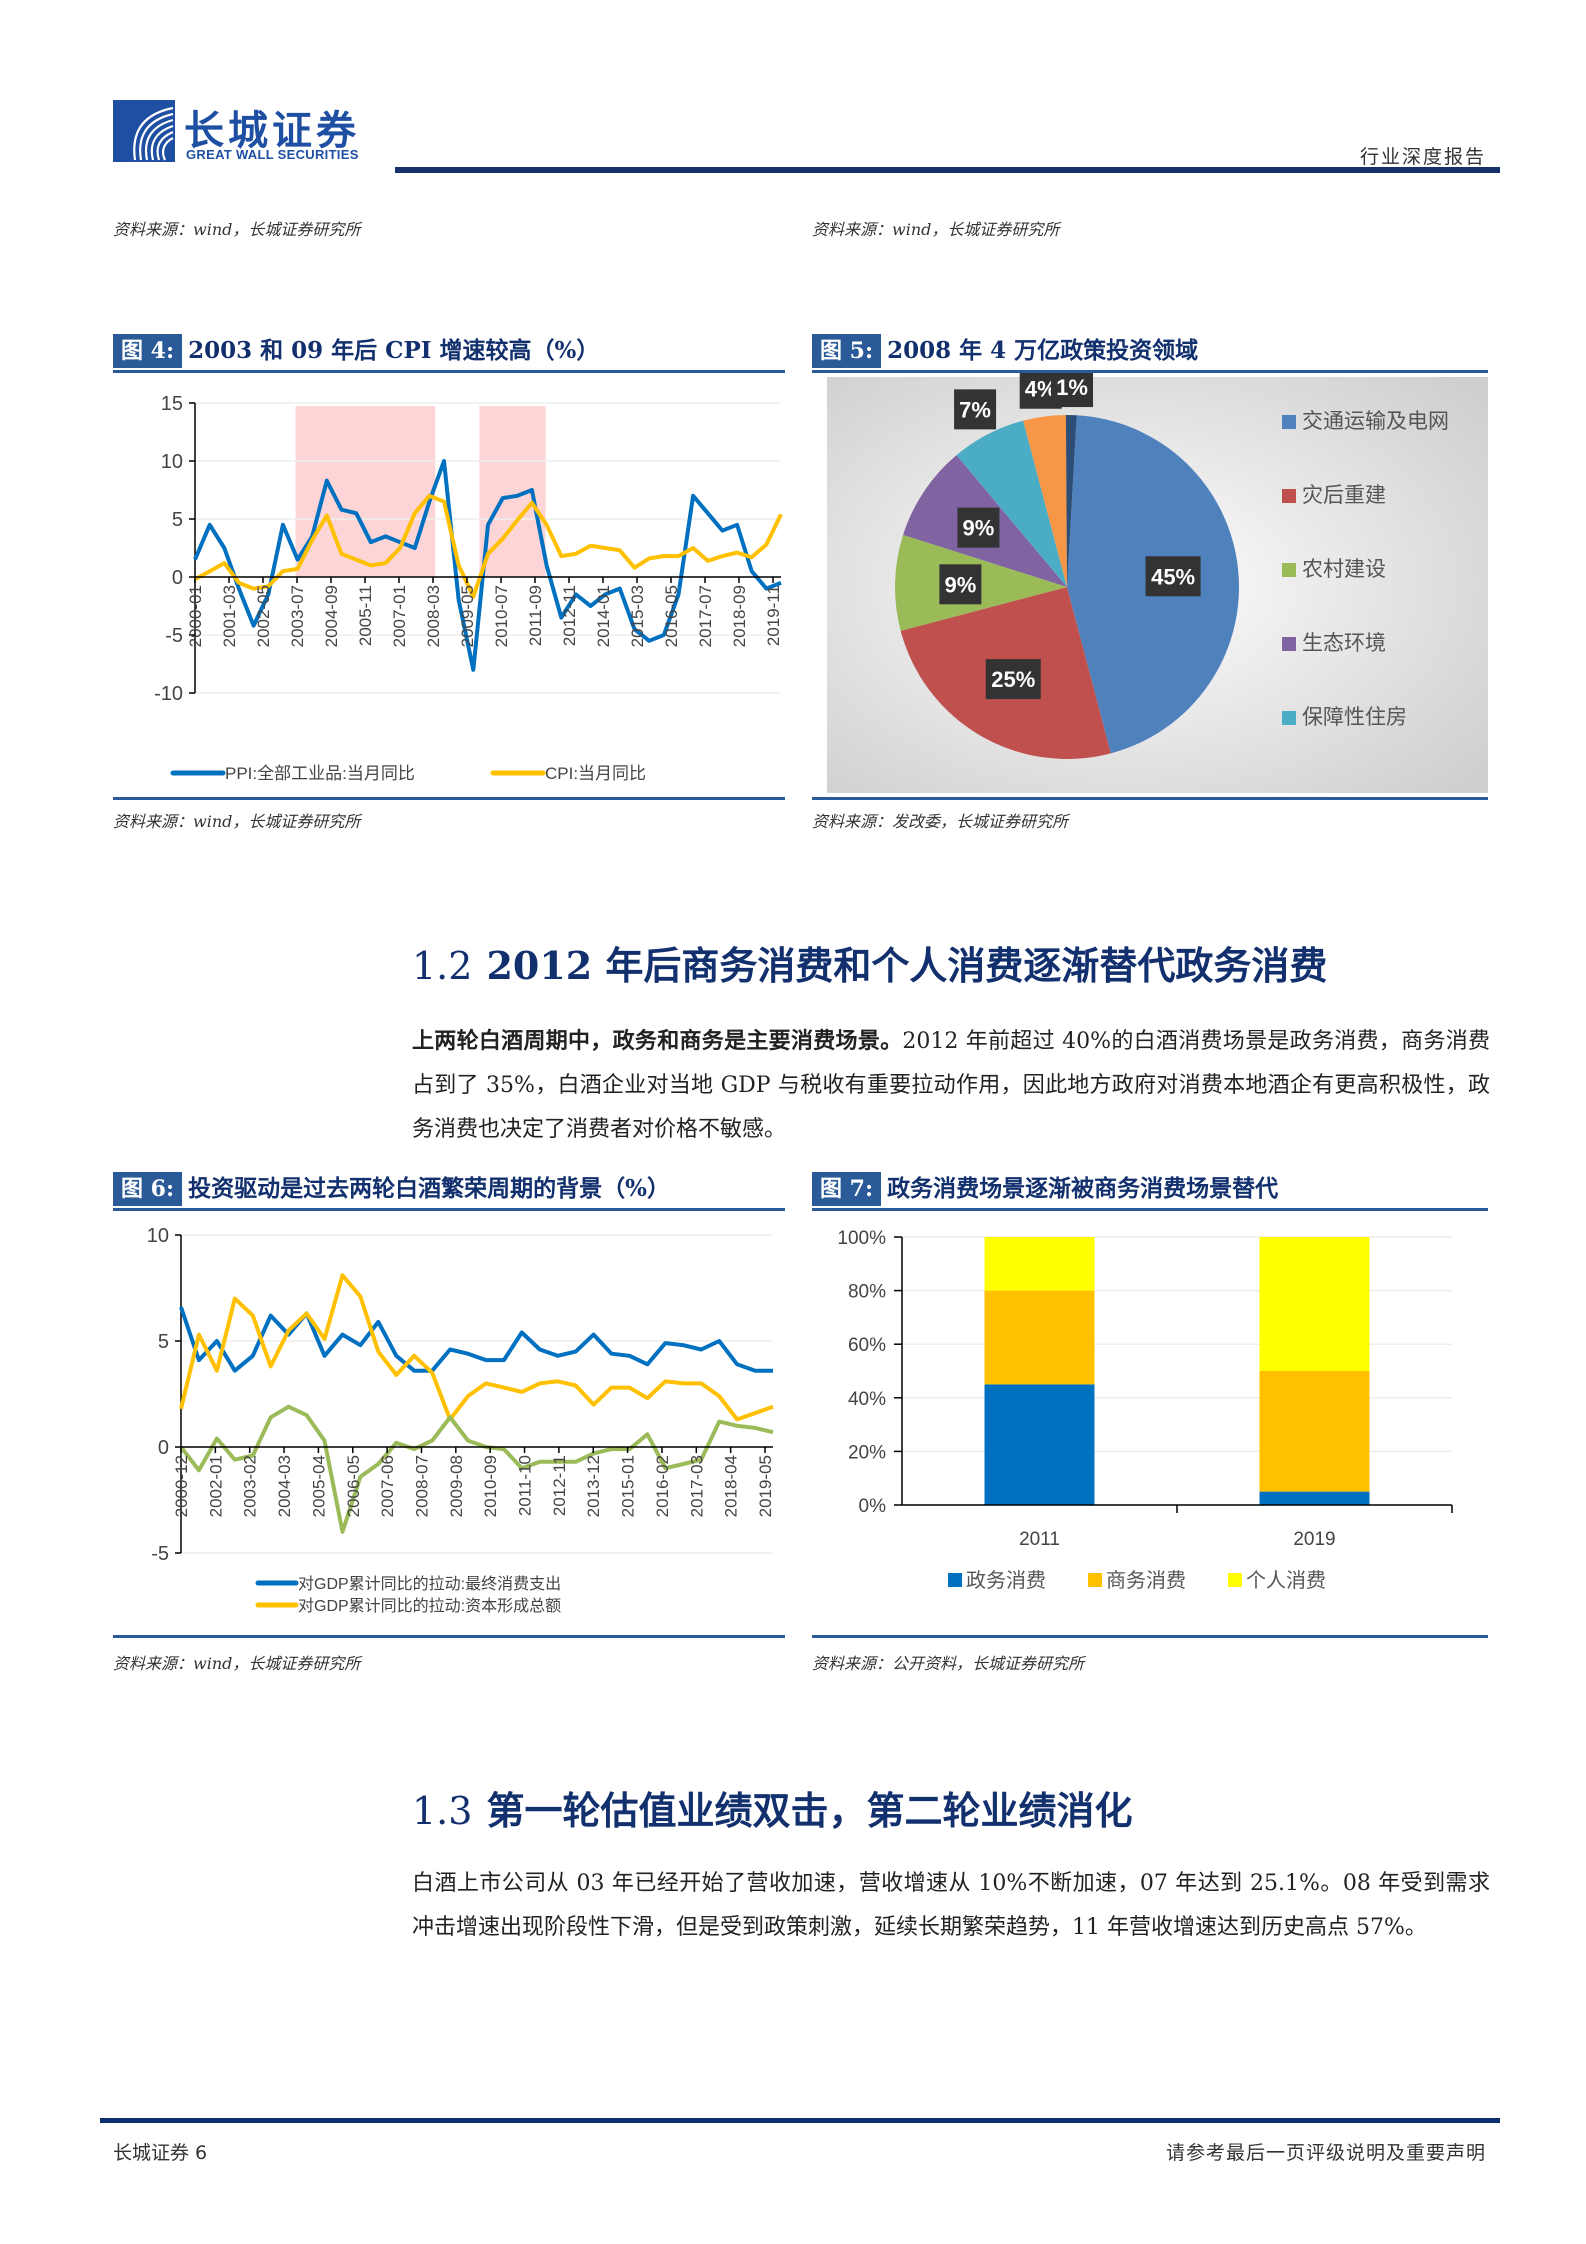  Describe the element at coordinates (1314, 1539) in the screenshot. I see `x-tick-label: 2019` at that location.